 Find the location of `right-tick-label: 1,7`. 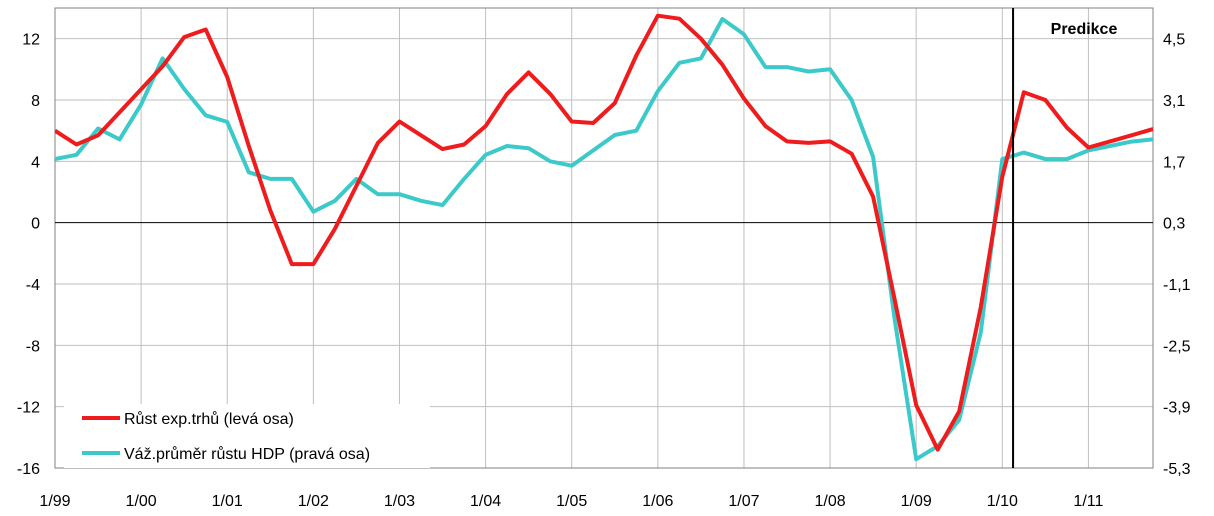

right-tick-label: 1,7 is located at coordinates (1174, 162).